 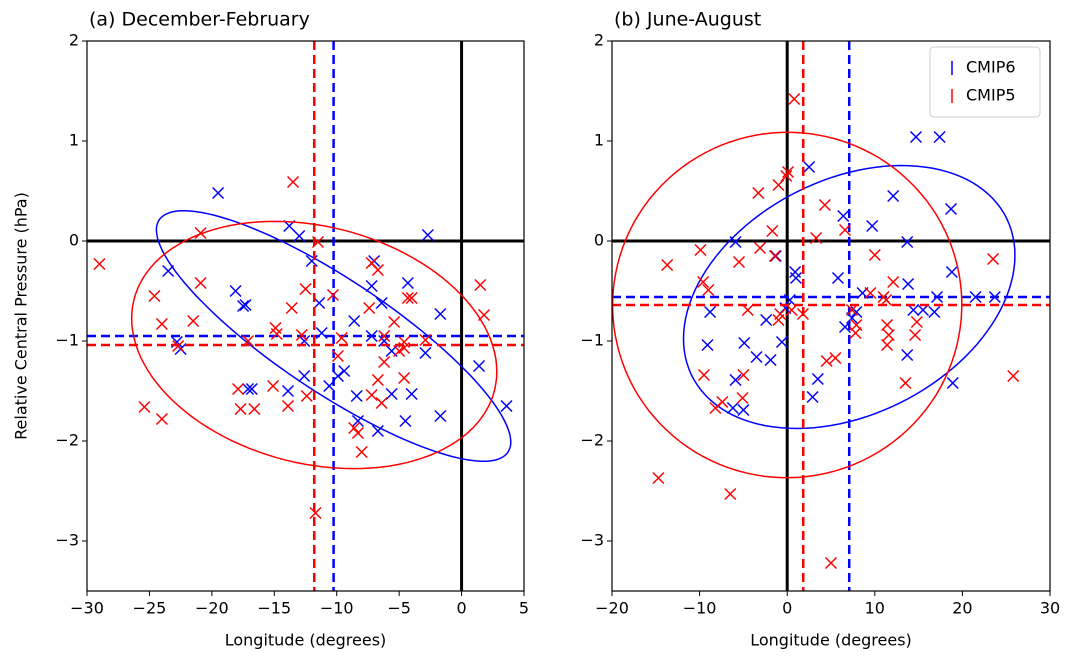 What do you see at coordinates (399, 608) in the screenshot?
I see `x-tick-label: −5` at bounding box center [399, 608].